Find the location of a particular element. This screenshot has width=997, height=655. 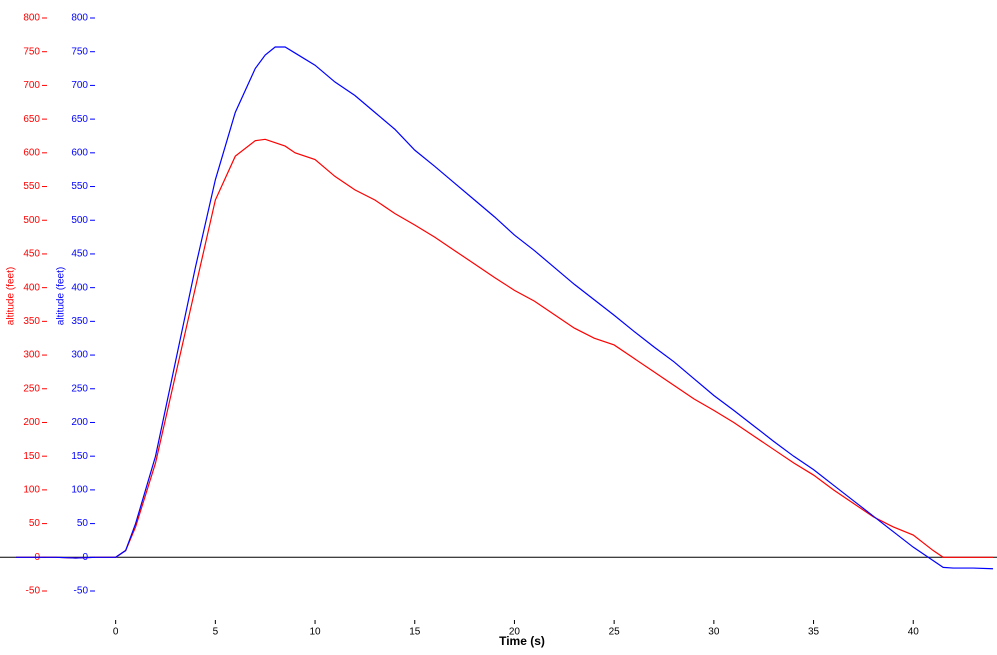

y-tick-label: 800 is located at coordinates (31, 18).